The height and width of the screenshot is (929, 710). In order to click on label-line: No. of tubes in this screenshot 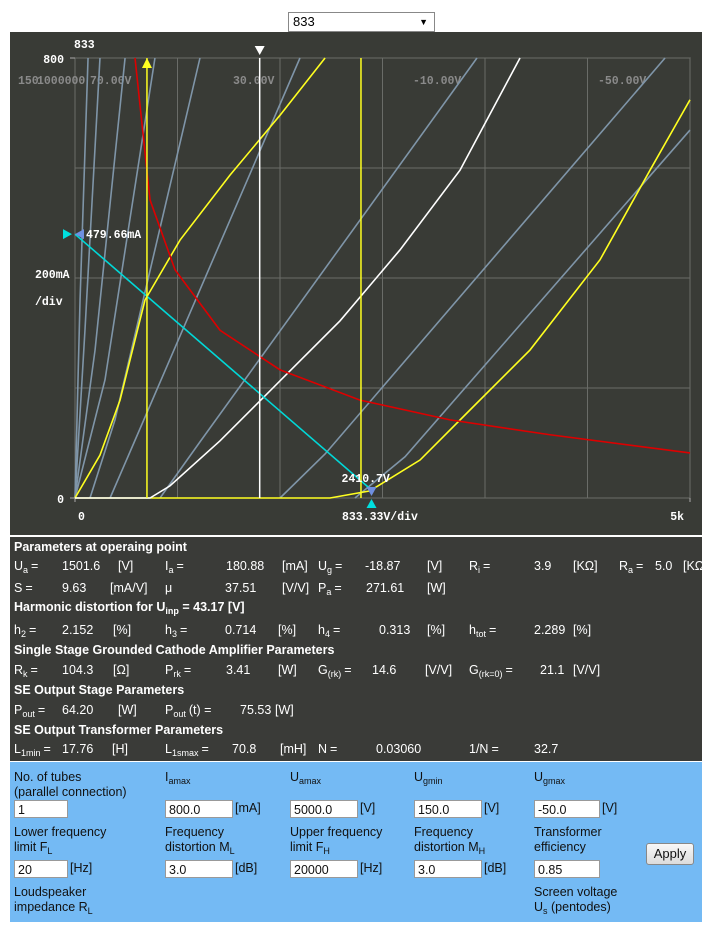, I will do `click(70, 777)`.